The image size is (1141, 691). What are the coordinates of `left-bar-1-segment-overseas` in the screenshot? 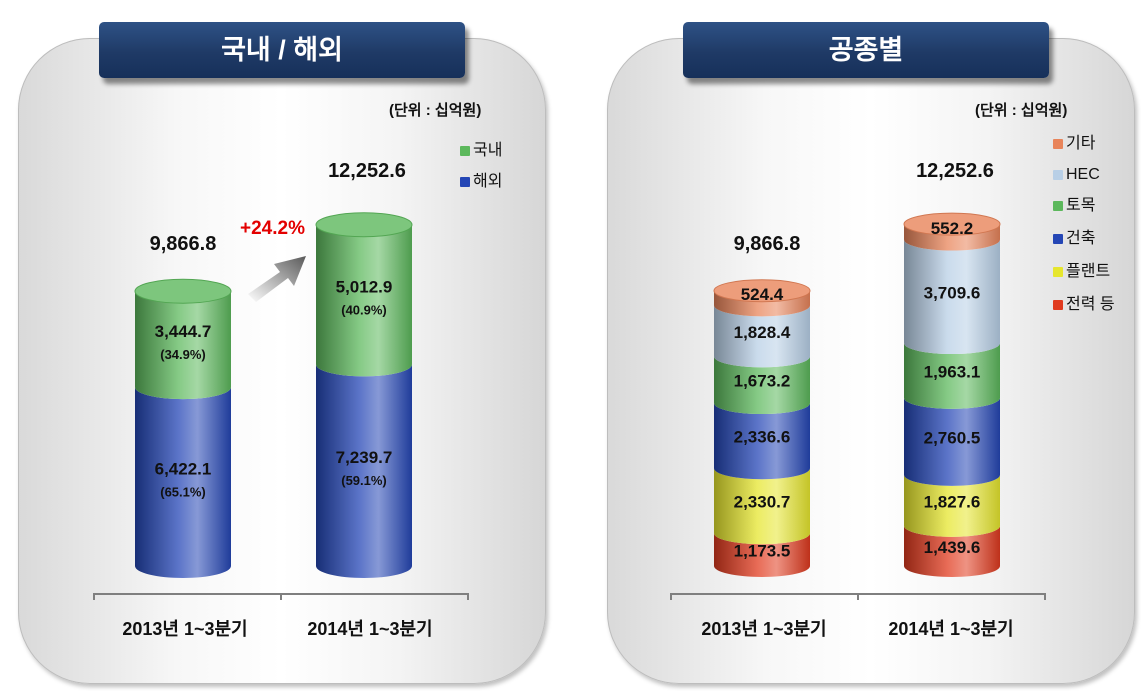 It's located at (364, 471).